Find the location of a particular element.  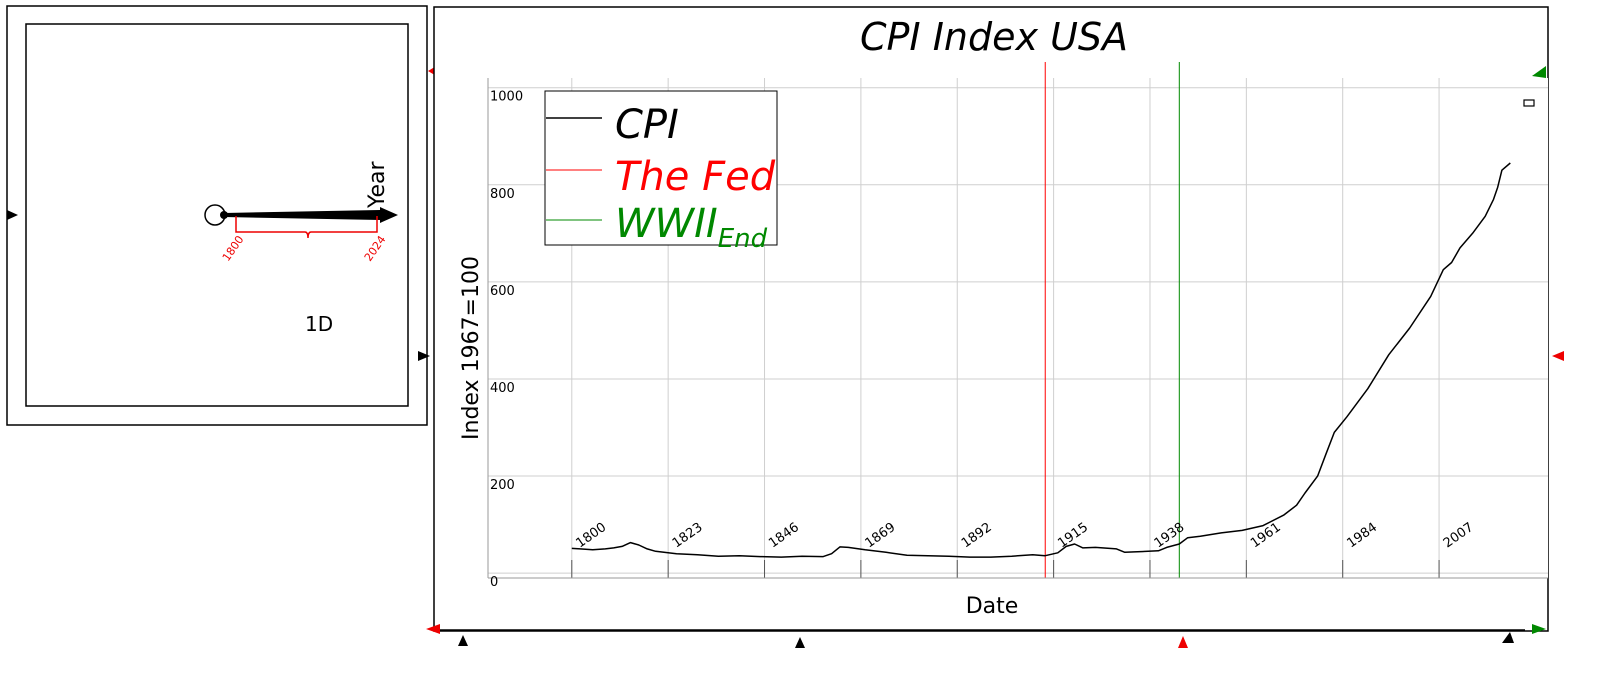

y-axis-label: Index 1967=100 is located at coordinates (471, 348).